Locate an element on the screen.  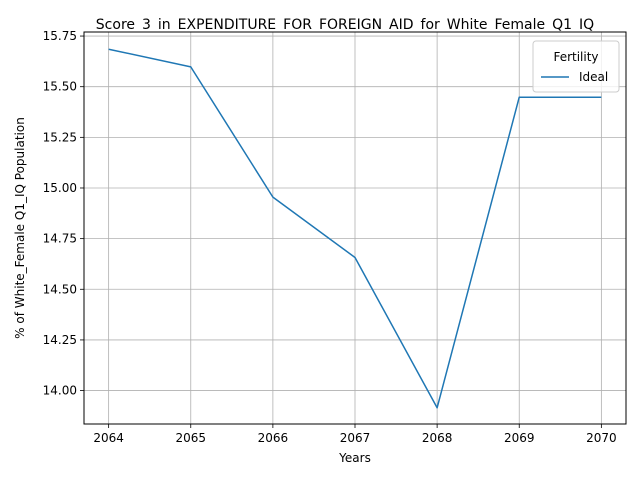
y-tick-label: 15.75 is located at coordinates (60, 36).